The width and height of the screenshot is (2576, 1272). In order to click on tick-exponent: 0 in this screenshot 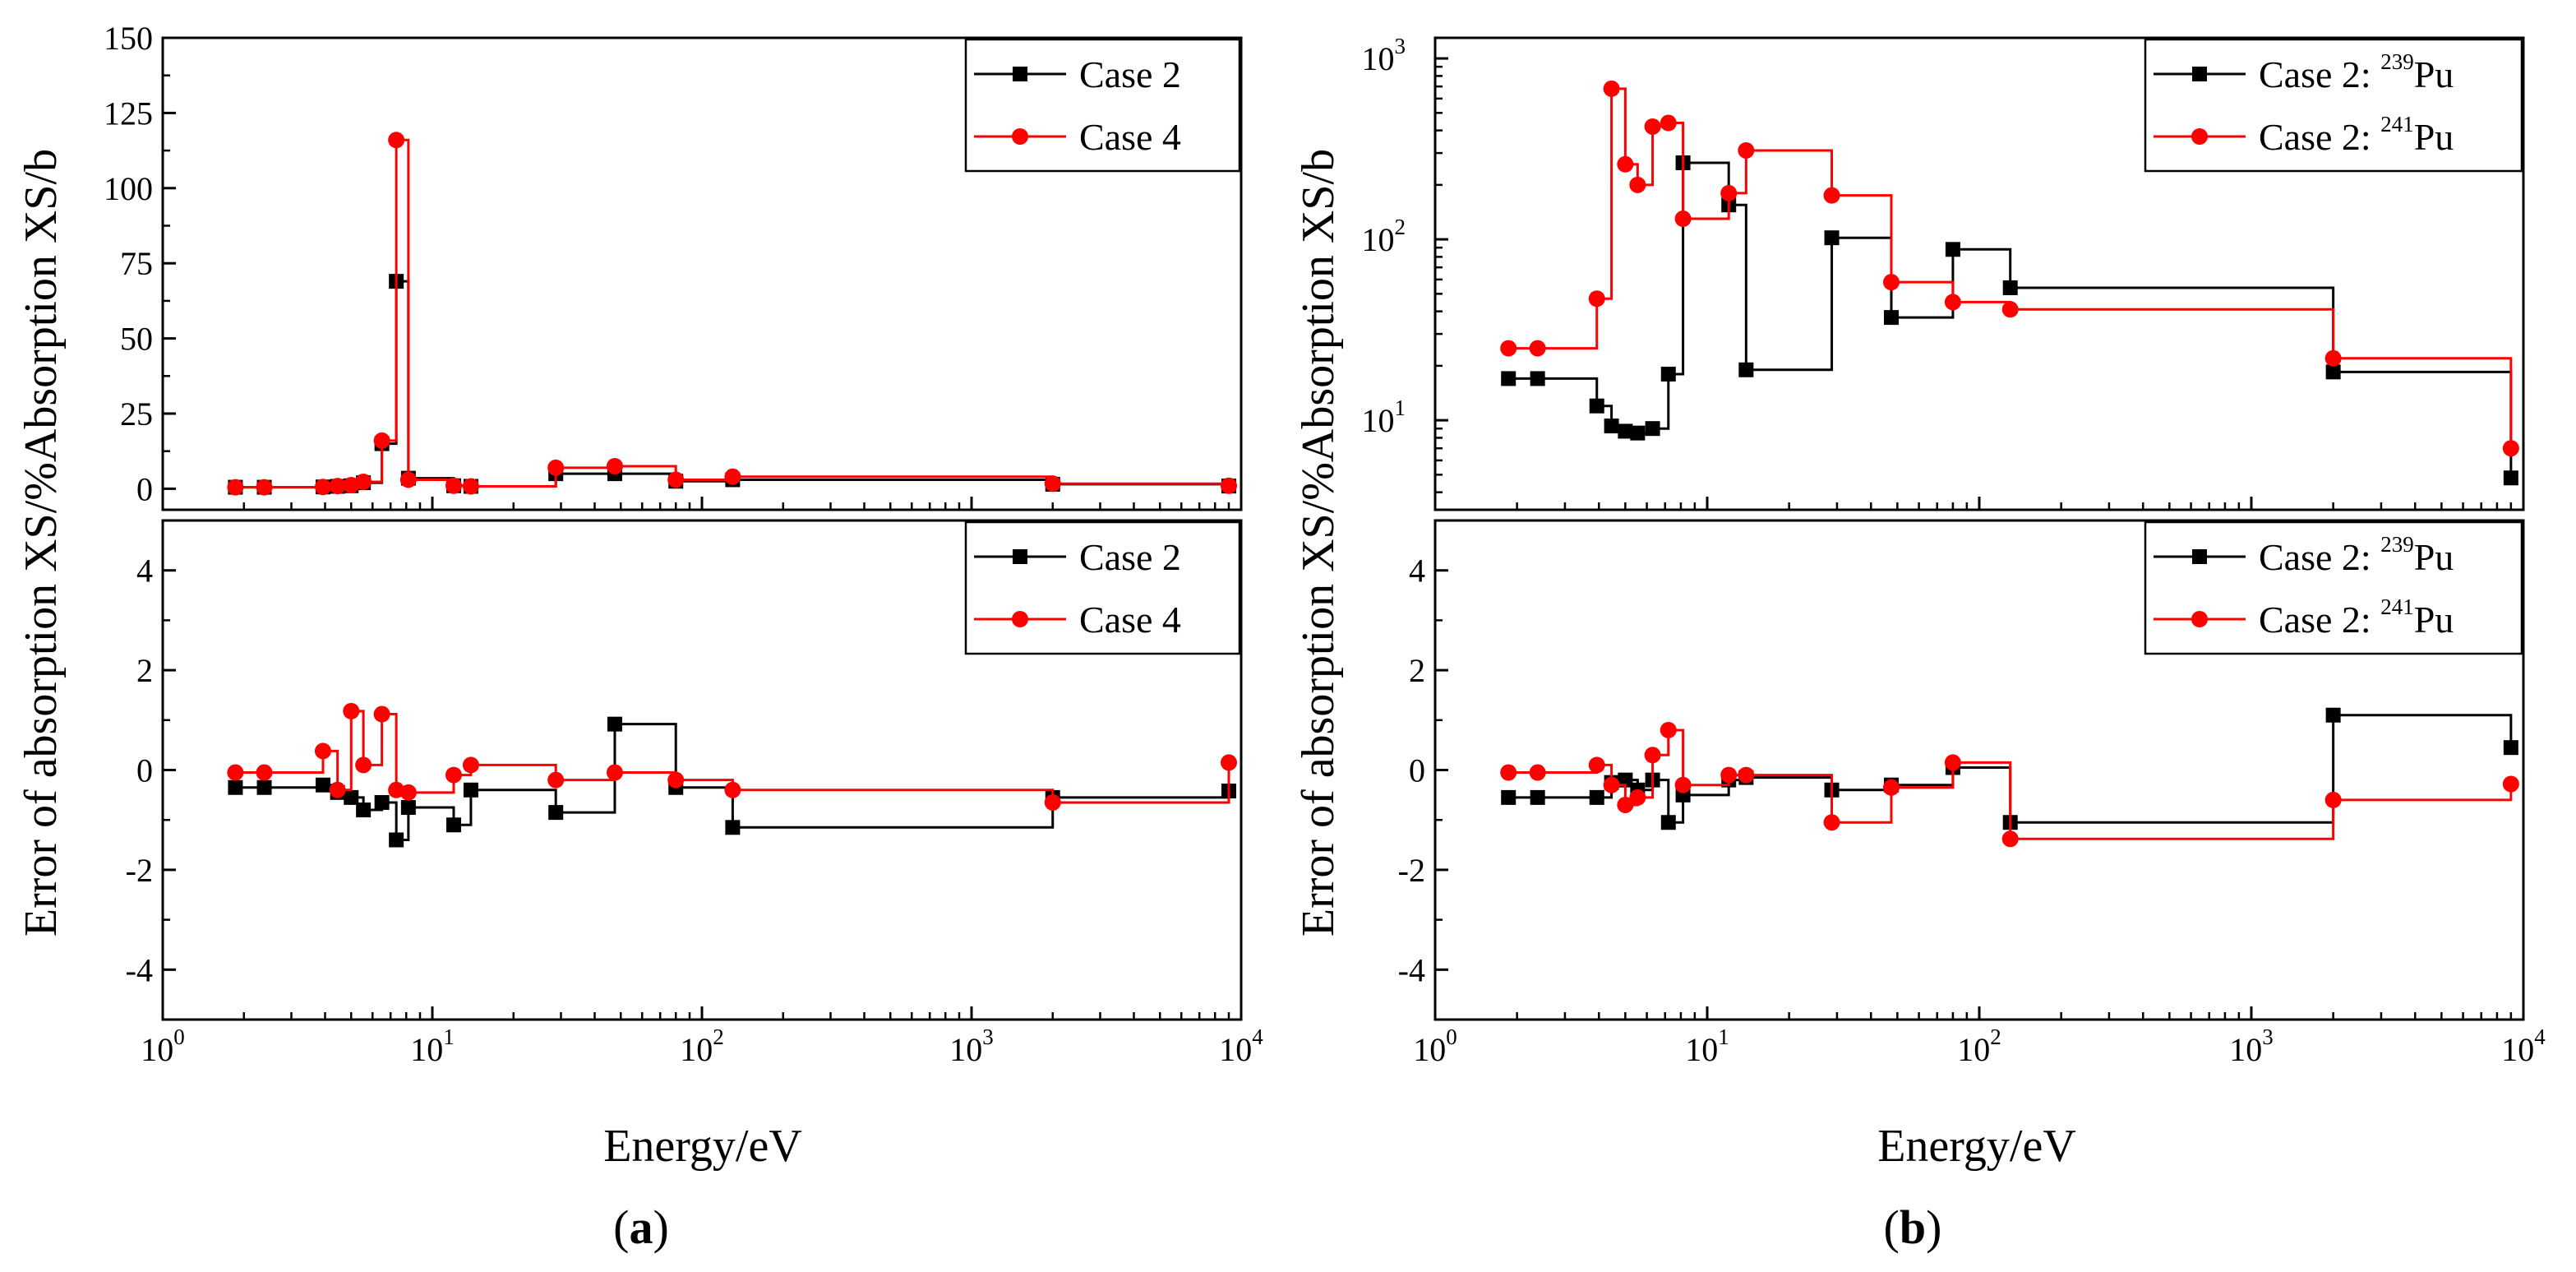, I will do `click(1452, 1037)`.